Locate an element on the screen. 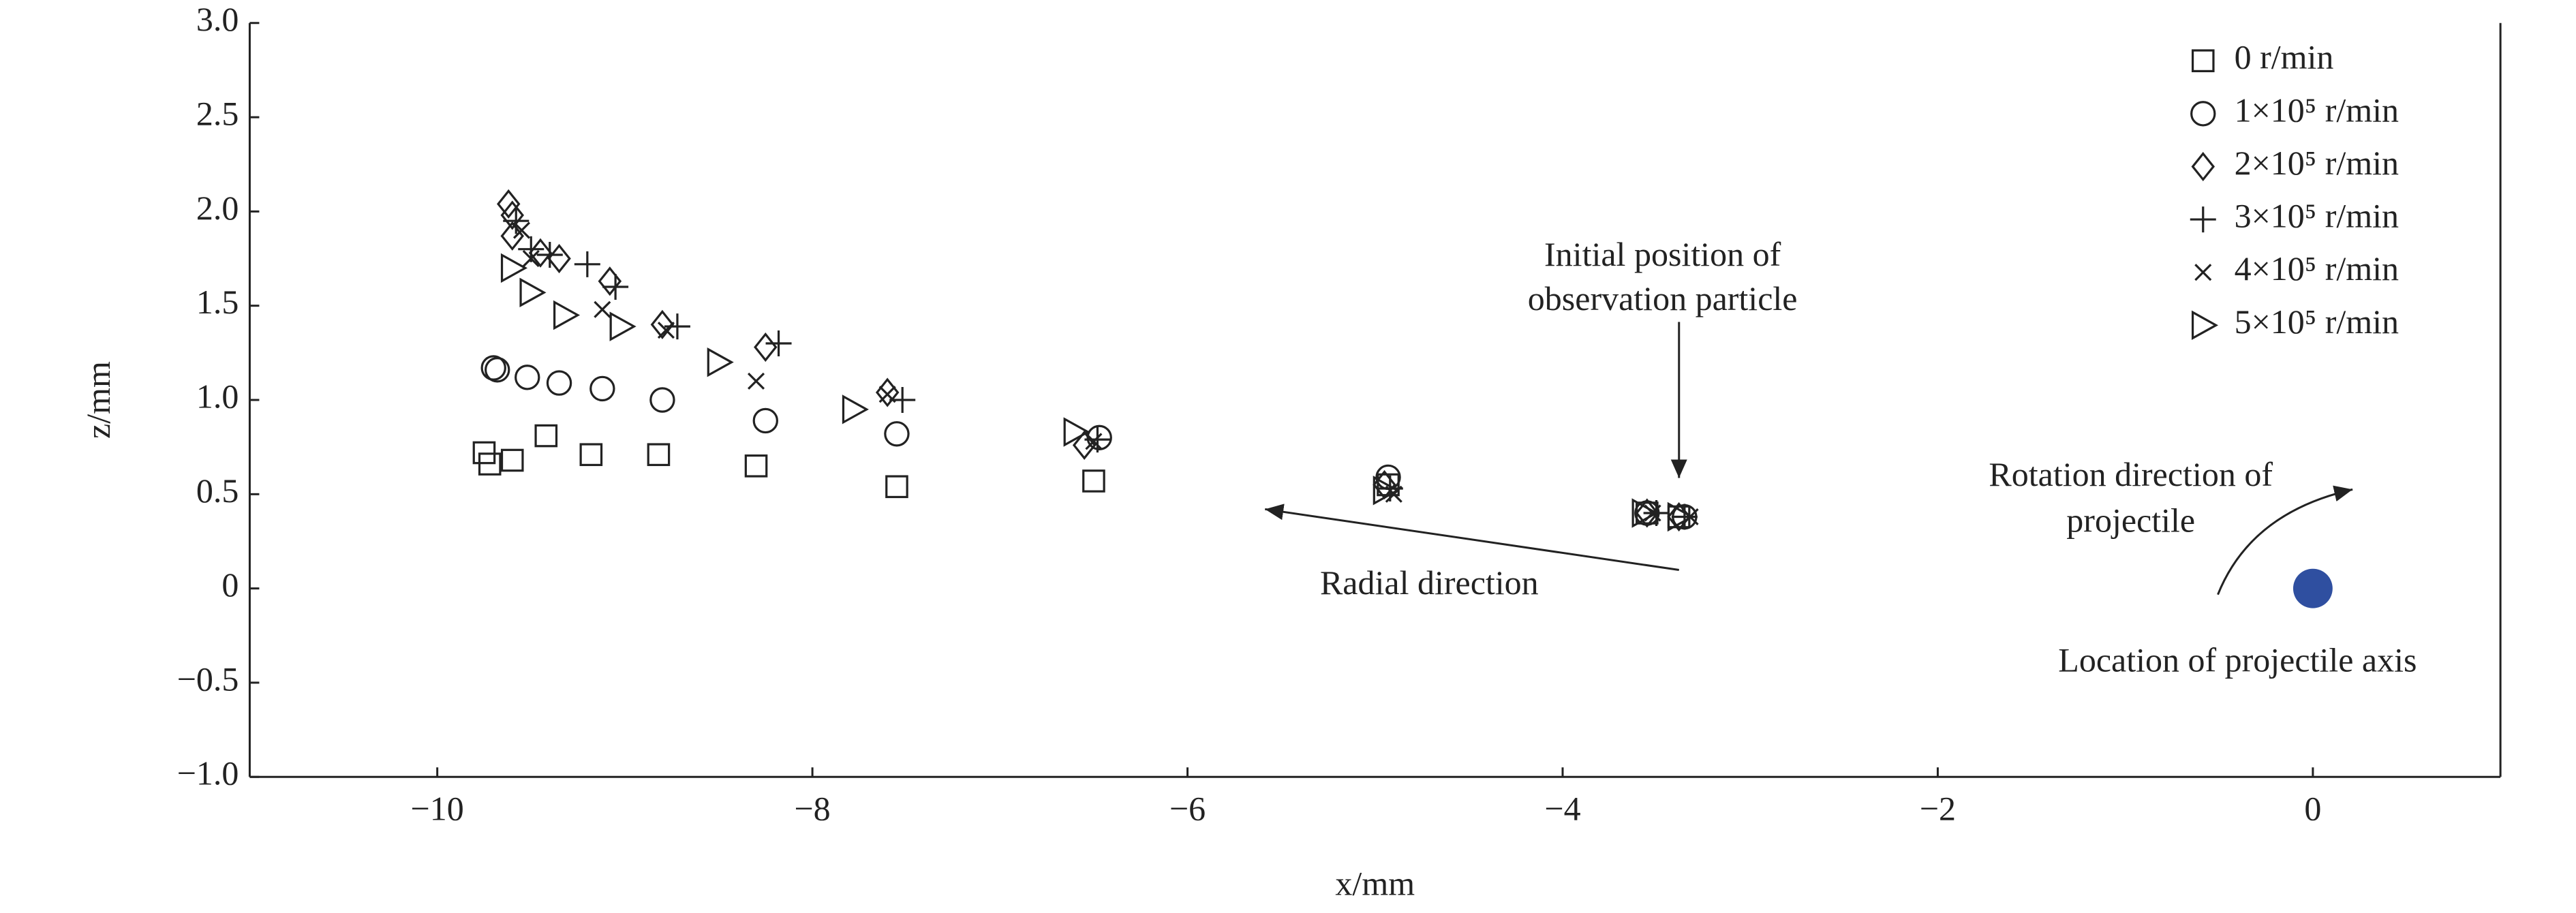 This screenshot has height=913, width=2576. y-tick-label: 1.5 is located at coordinates (217, 302).